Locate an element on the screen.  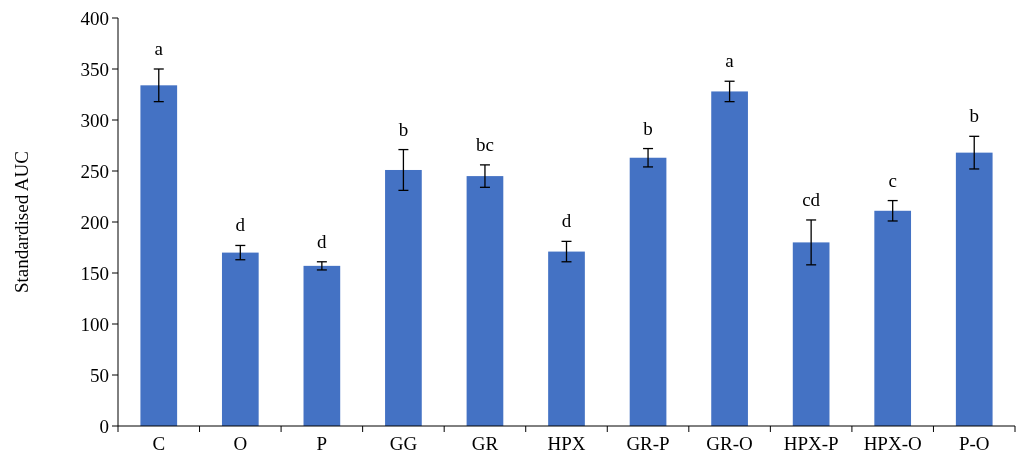
y-axis-title: Standardised AUC is located at coordinates (21, 222).